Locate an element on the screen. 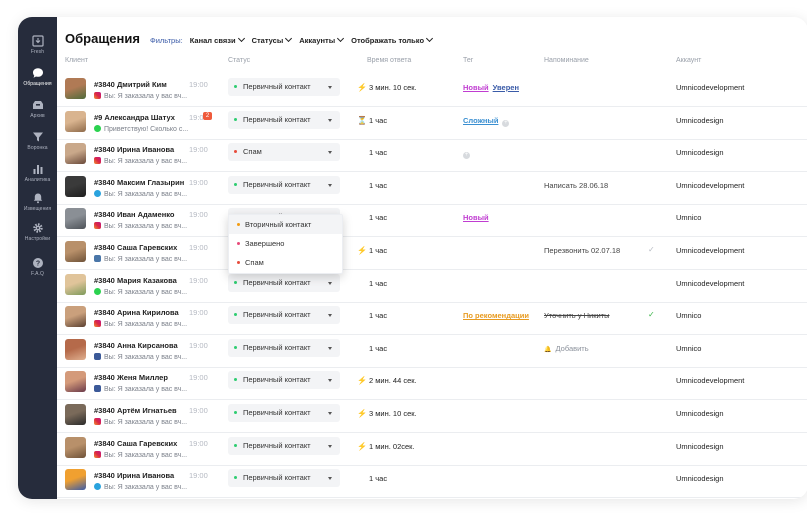 The width and height of the screenshot is (807, 514). column-header-tag: Тег is located at coordinates (468, 60).